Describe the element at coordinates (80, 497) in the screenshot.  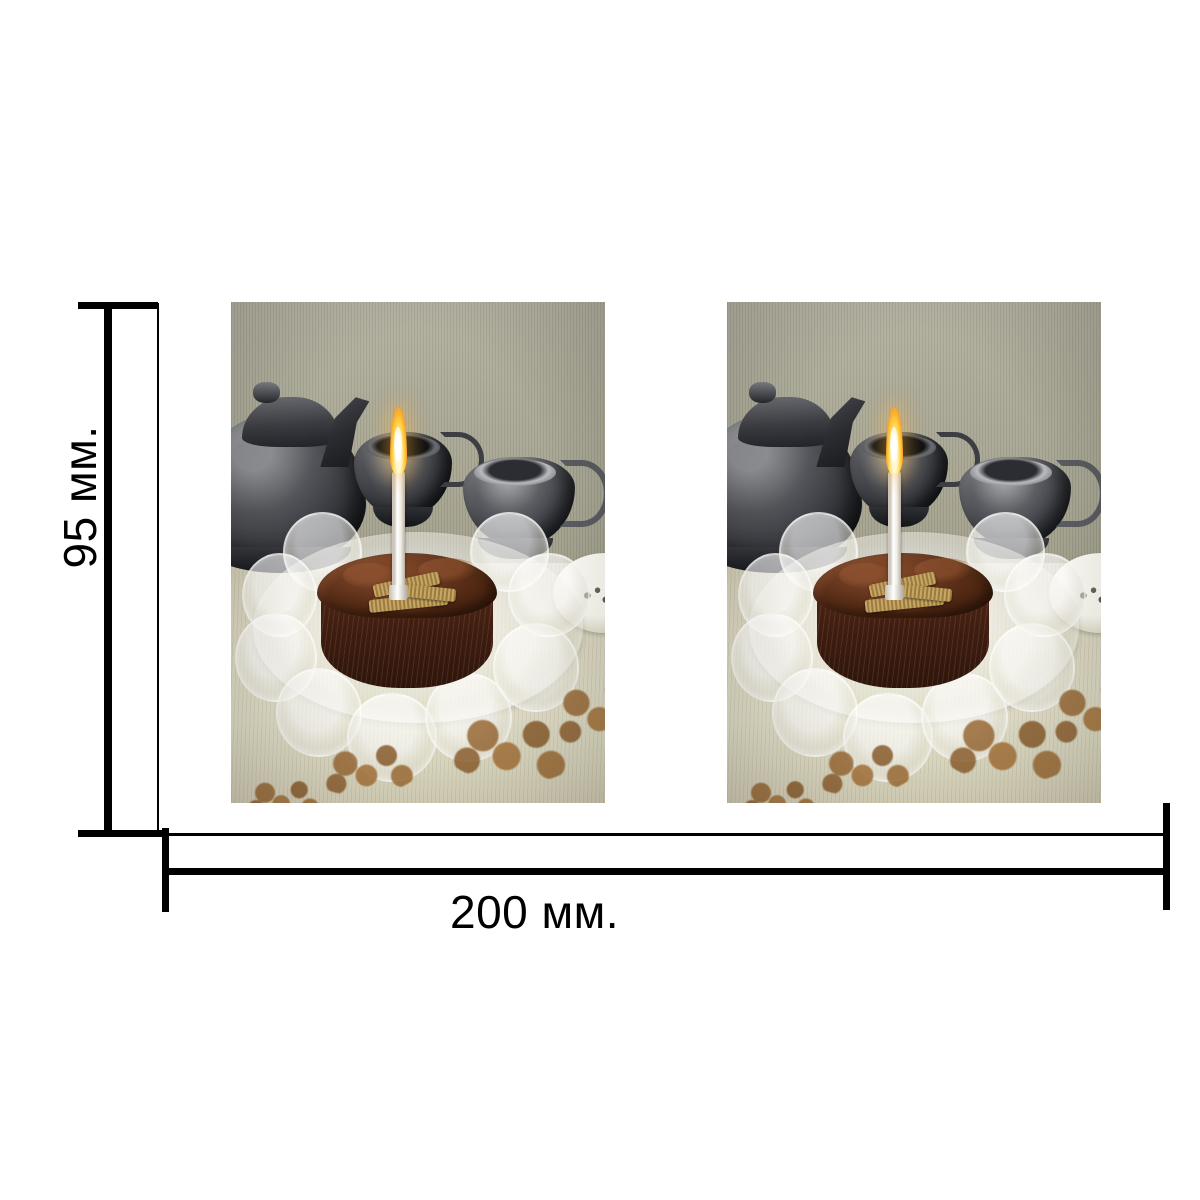
I see `height-dimension-label: 95 мм.` at that location.